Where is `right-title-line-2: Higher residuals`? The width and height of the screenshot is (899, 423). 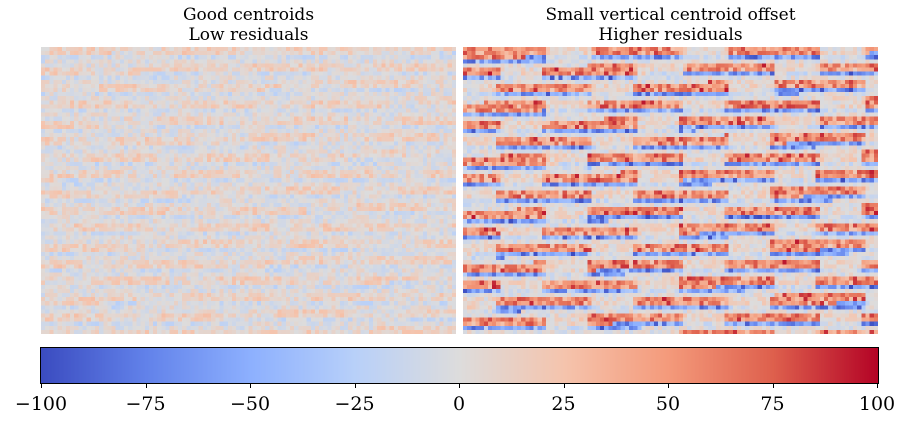 right-title-line-2: Higher residuals is located at coordinates (670, 35).